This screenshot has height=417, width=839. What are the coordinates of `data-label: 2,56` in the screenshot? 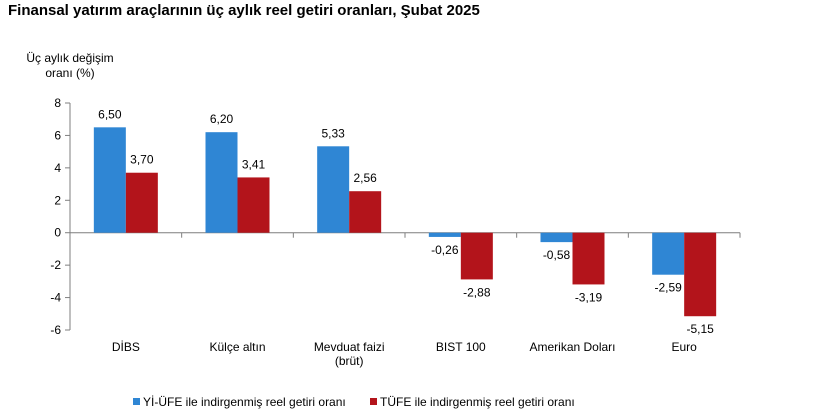 It's located at (365, 178).